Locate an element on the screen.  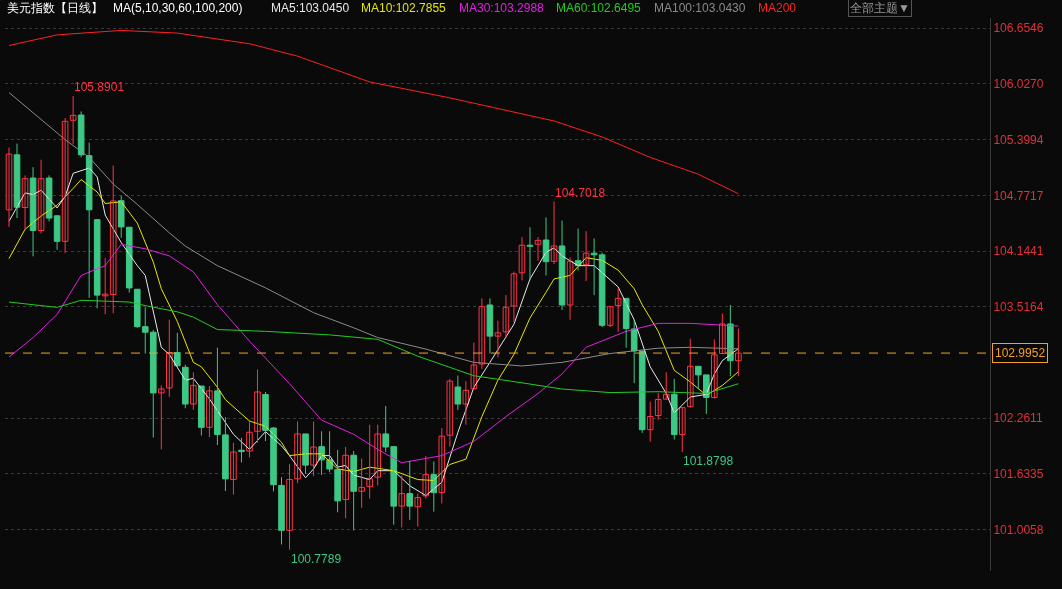
y-tick-label: 103.5164 is located at coordinates (1018, 307).